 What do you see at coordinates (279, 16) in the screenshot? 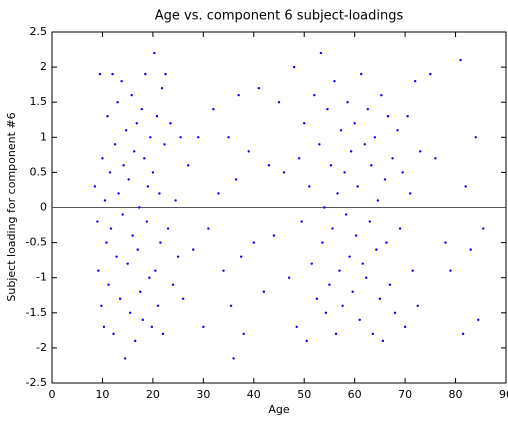
I see `chart-title: Age vs. component 6 subject-loadings` at bounding box center [279, 16].